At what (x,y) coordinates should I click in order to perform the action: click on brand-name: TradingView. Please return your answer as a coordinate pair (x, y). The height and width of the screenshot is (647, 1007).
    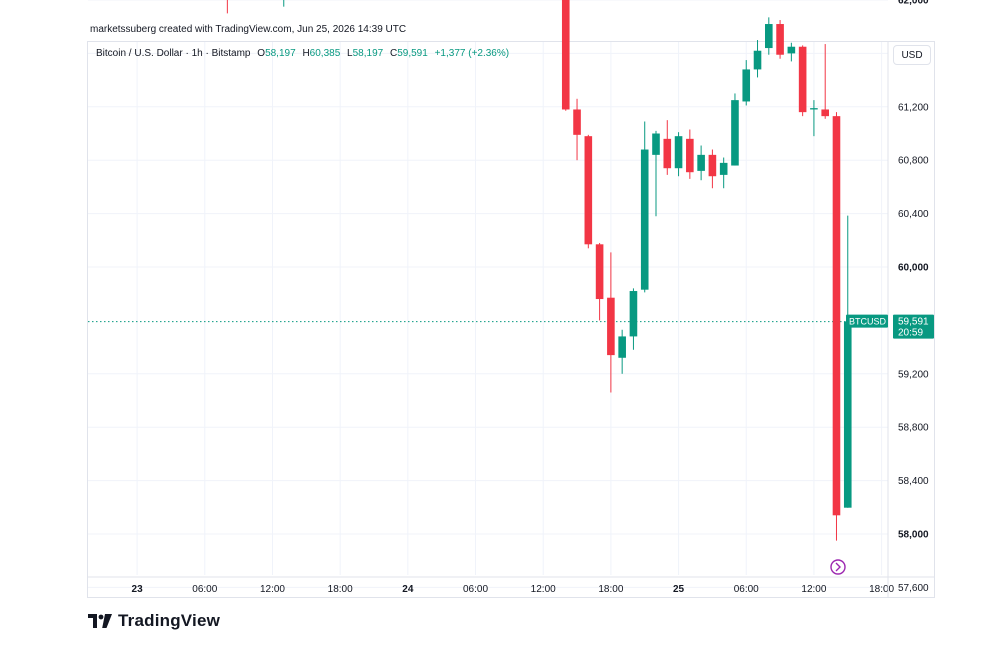
    Looking at the image, I should click on (169, 620).